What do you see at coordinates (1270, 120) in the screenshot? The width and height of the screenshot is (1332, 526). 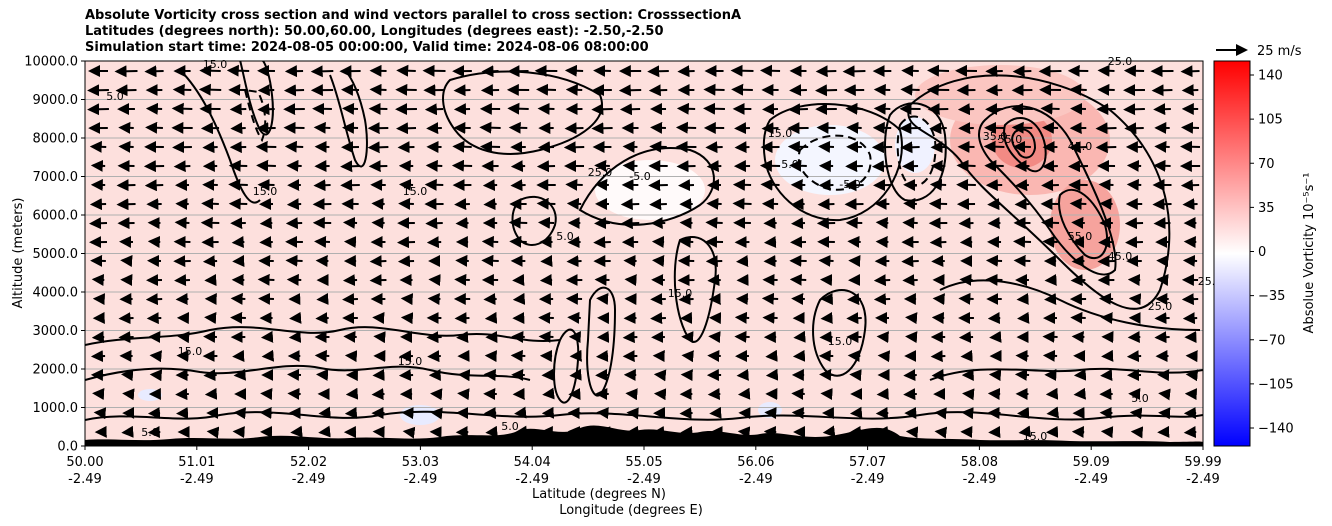 I see `colorbar-tick-label: 105` at bounding box center [1270, 120].